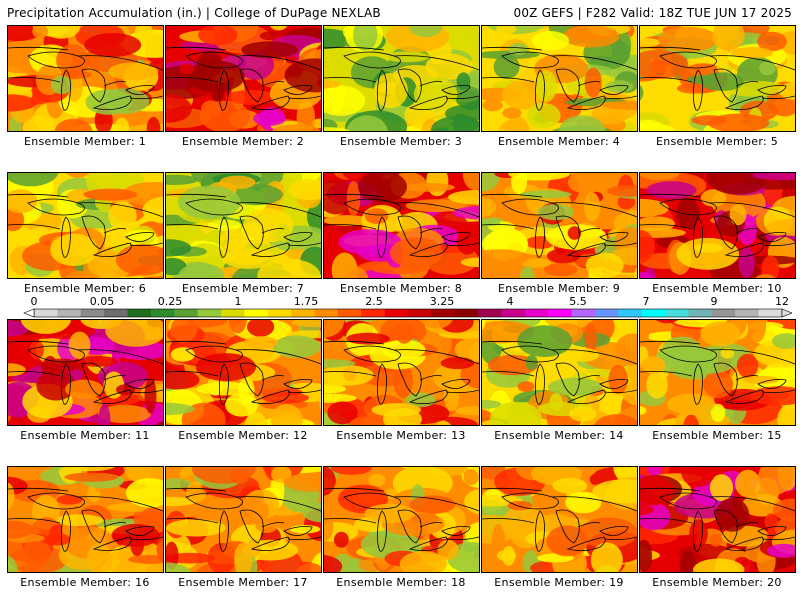 This screenshot has width=800, height=600. Describe the element at coordinates (29, 313) in the screenshot. I see `colorbar-low-arrow` at that location.